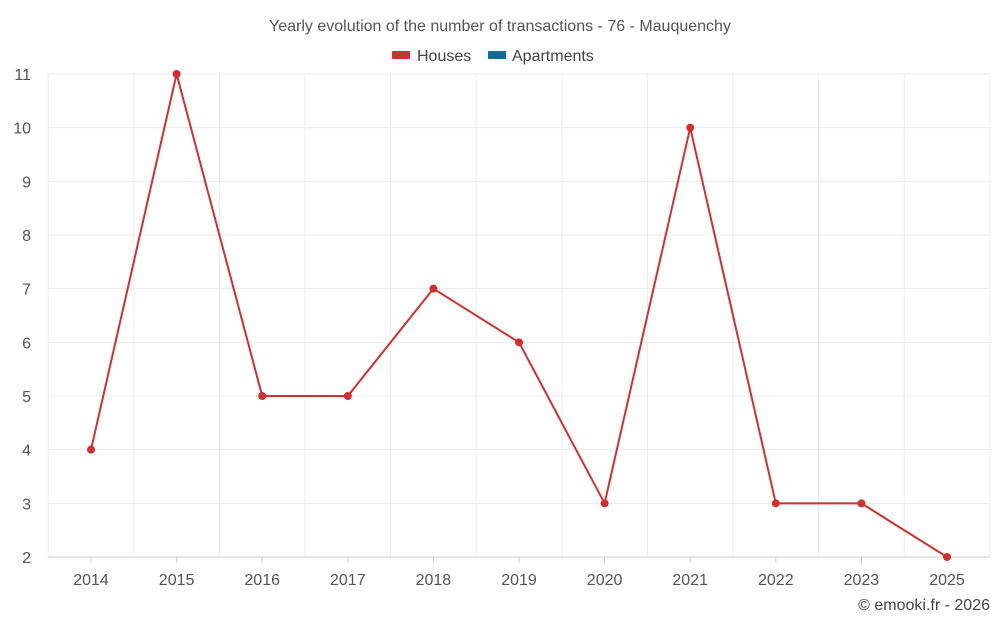 The height and width of the screenshot is (625, 1000). Describe the element at coordinates (690, 580) in the screenshot. I see `x-tick-label: 2021` at that location.